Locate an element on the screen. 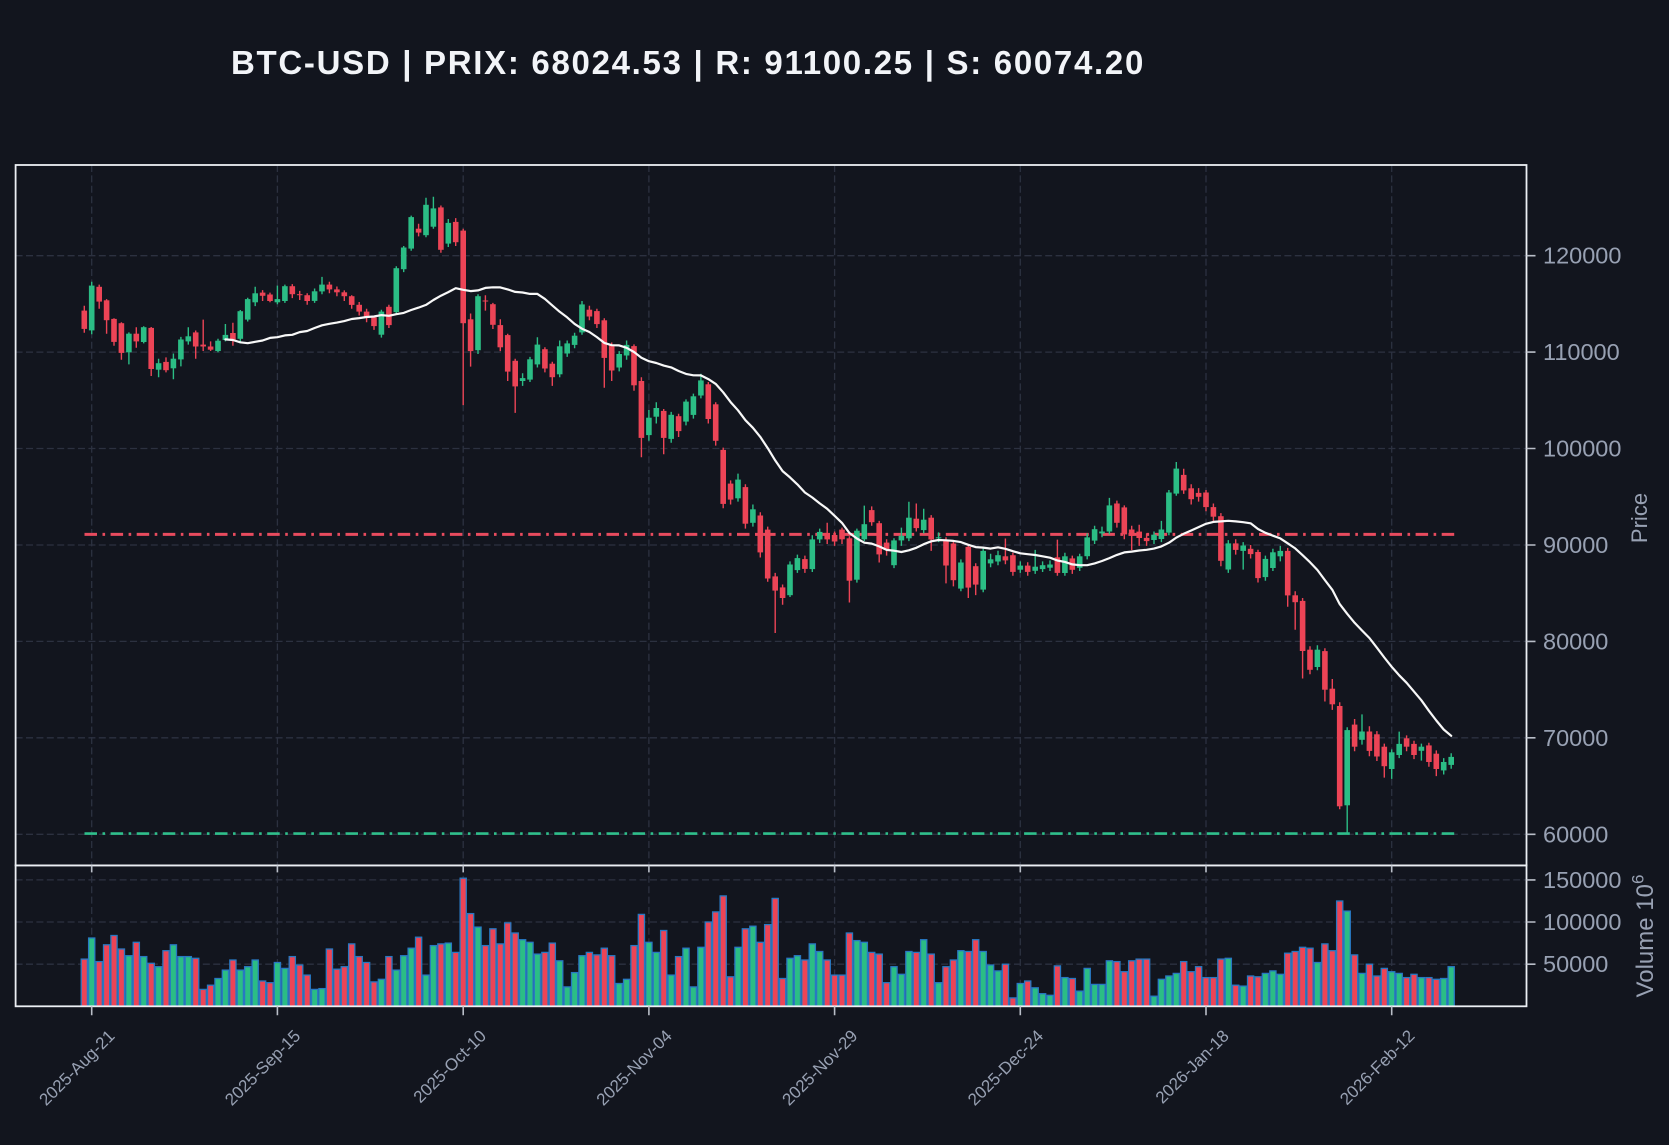 Image resolution: width=1669 pixels, height=1145 pixels. svg-text: 90000 is located at coordinates (1575, 545).